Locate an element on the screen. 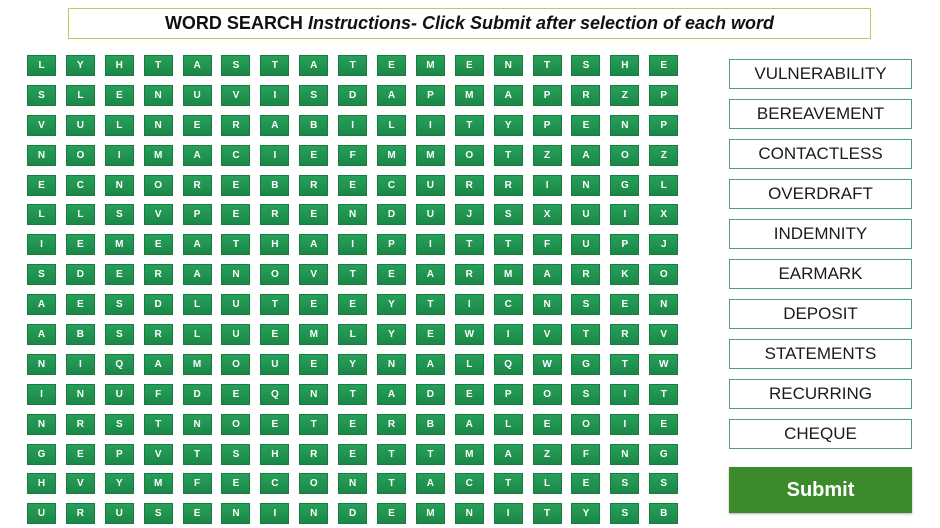 This screenshot has width=940, height=528. letter-cell: Z is located at coordinates (625, 95).